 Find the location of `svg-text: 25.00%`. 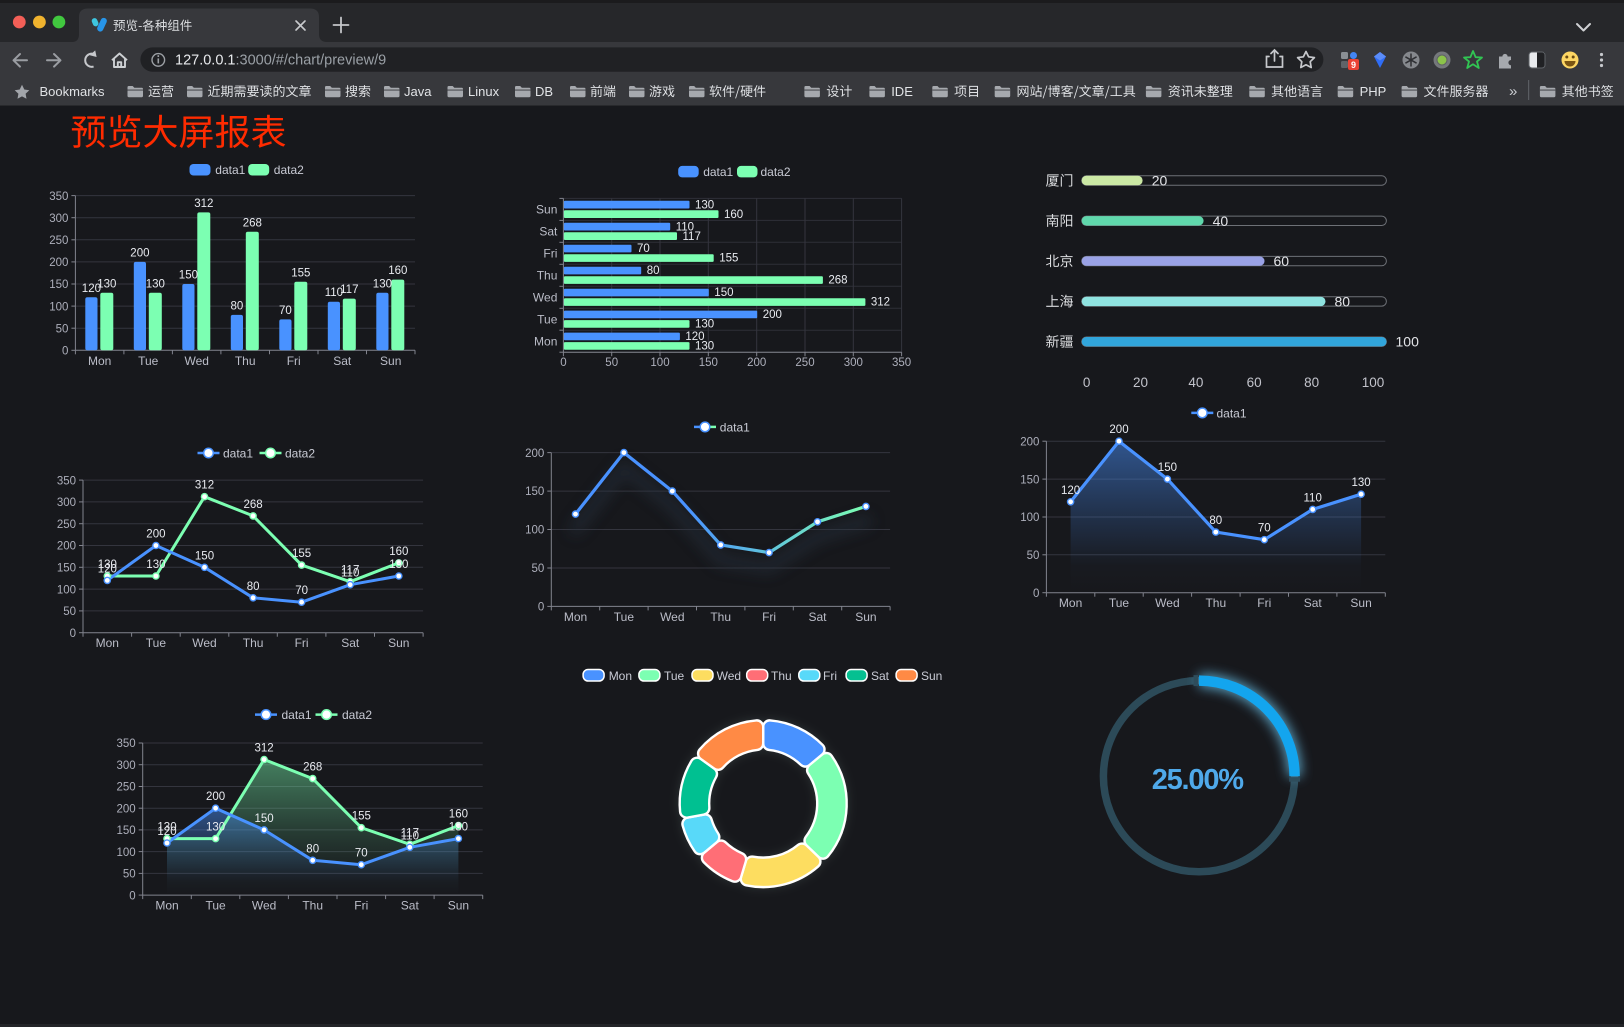

svg-text: 25.00% is located at coordinates (1198, 780).